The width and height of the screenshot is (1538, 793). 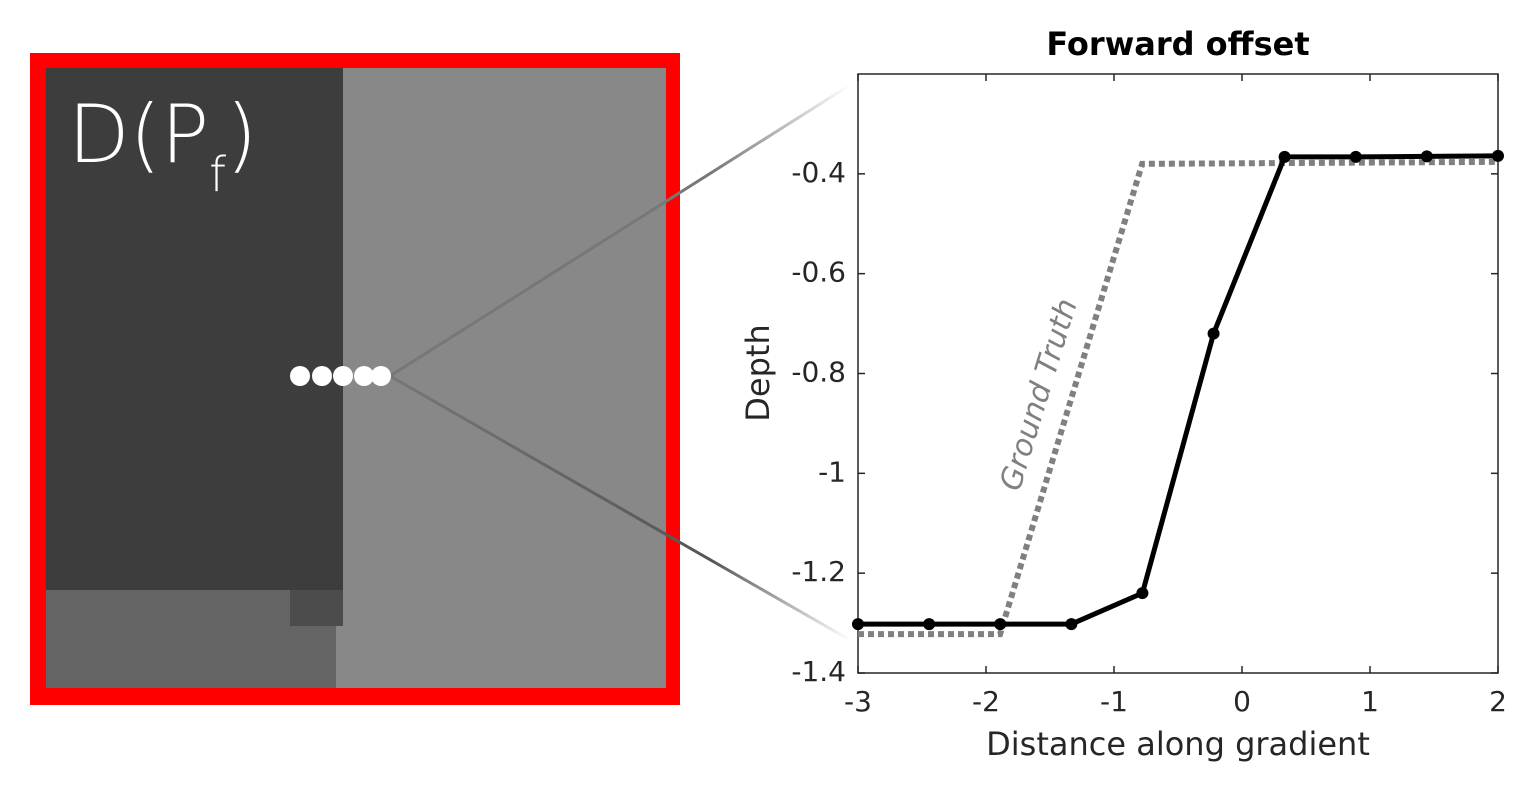 What do you see at coordinates (832, 471) in the screenshot?
I see `y-tick-label: -1` at bounding box center [832, 471].